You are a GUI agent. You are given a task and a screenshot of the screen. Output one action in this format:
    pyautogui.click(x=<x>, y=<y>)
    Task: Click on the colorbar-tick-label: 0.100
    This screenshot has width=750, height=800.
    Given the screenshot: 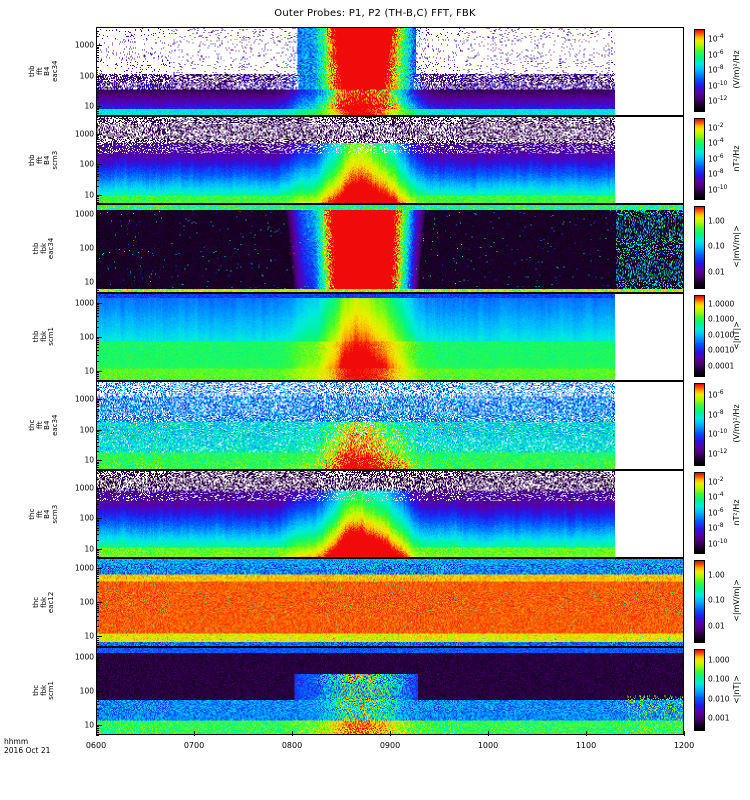 What is the action you would take?
    pyautogui.click(x=719, y=679)
    